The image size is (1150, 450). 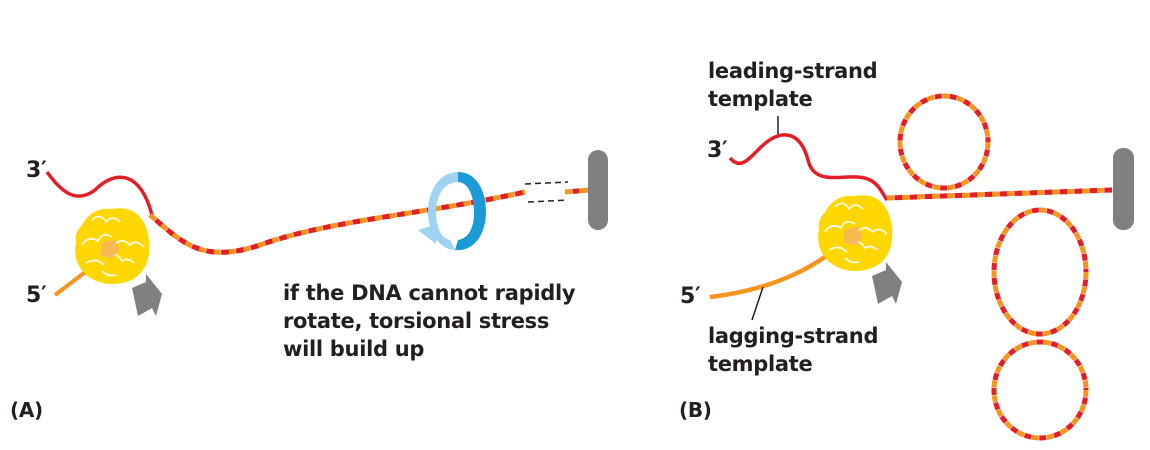 I want to click on leading-label-line-1: leading-strand, so click(x=793, y=71).